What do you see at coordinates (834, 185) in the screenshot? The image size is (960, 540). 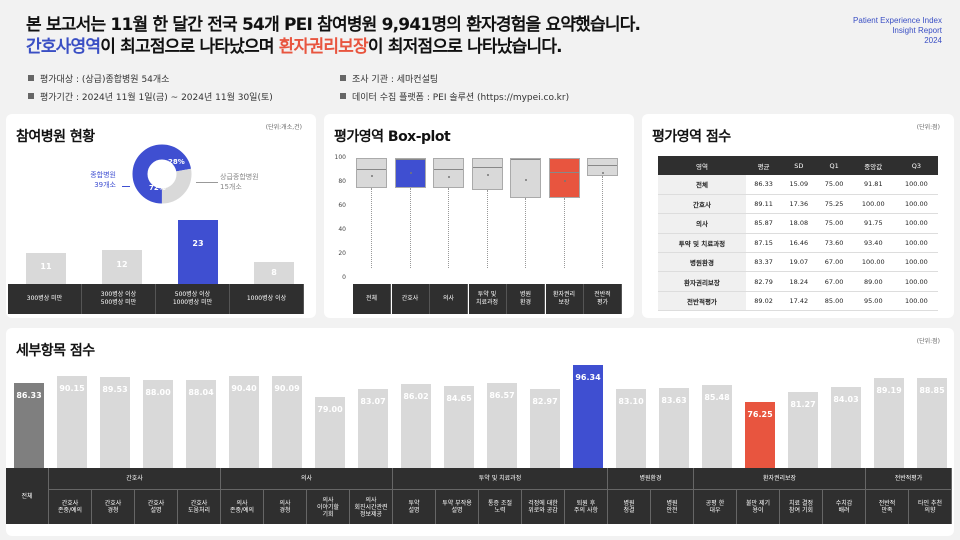 I see `table-cell: 75.00` at bounding box center [834, 185].